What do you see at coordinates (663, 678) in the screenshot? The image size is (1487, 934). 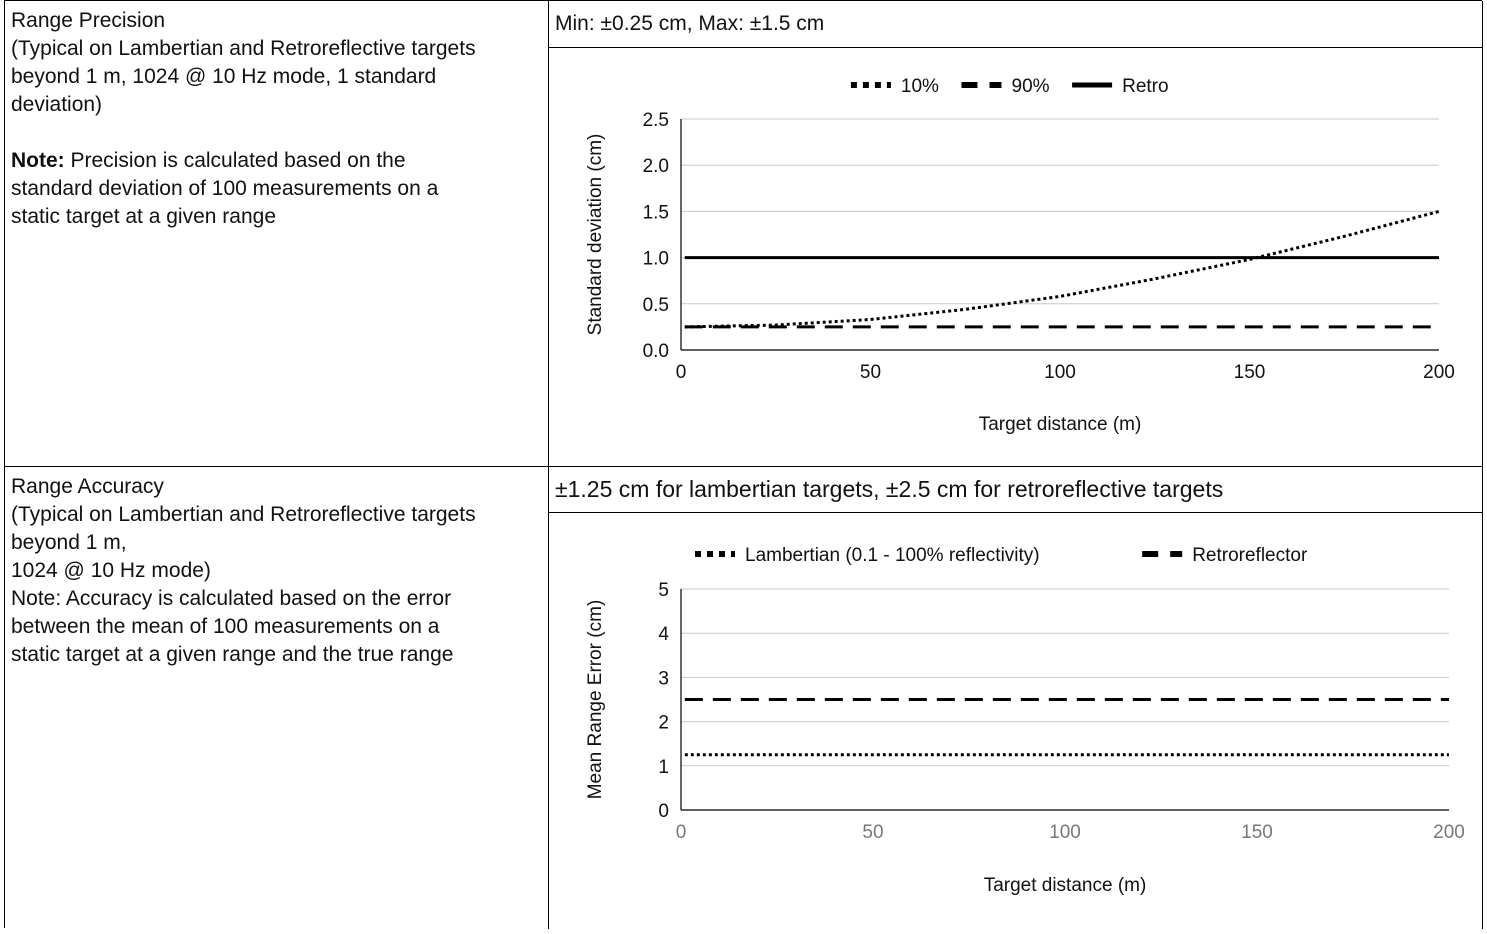 I see `y-tick-label: 3` at bounding box center [663, 678].